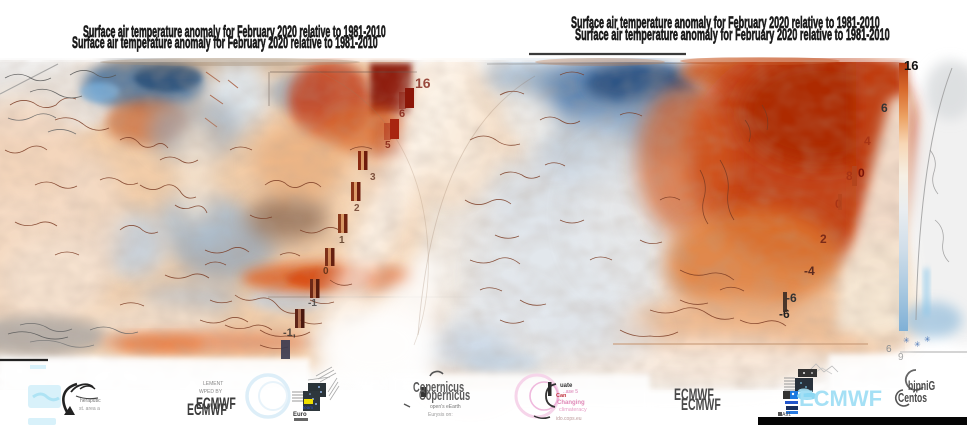 The image size is (967, 425). What do you see at coordinates (912, 398) in the screenshot?
I see `svg-text: Centos` at bounding box center [912, 398].